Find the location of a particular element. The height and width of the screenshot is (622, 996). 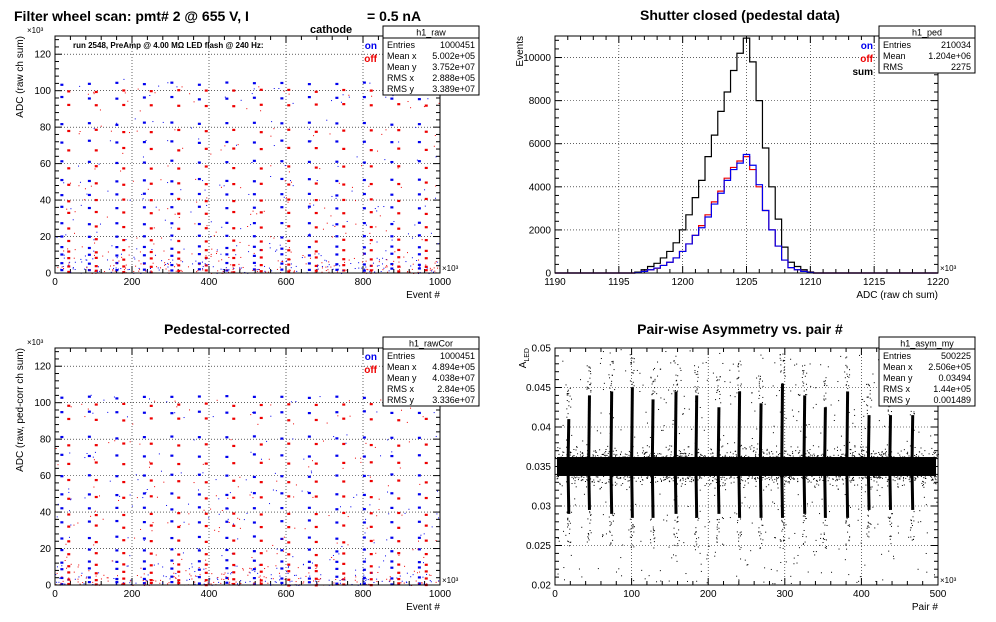

spike-down is located at coordinates (696, 492).